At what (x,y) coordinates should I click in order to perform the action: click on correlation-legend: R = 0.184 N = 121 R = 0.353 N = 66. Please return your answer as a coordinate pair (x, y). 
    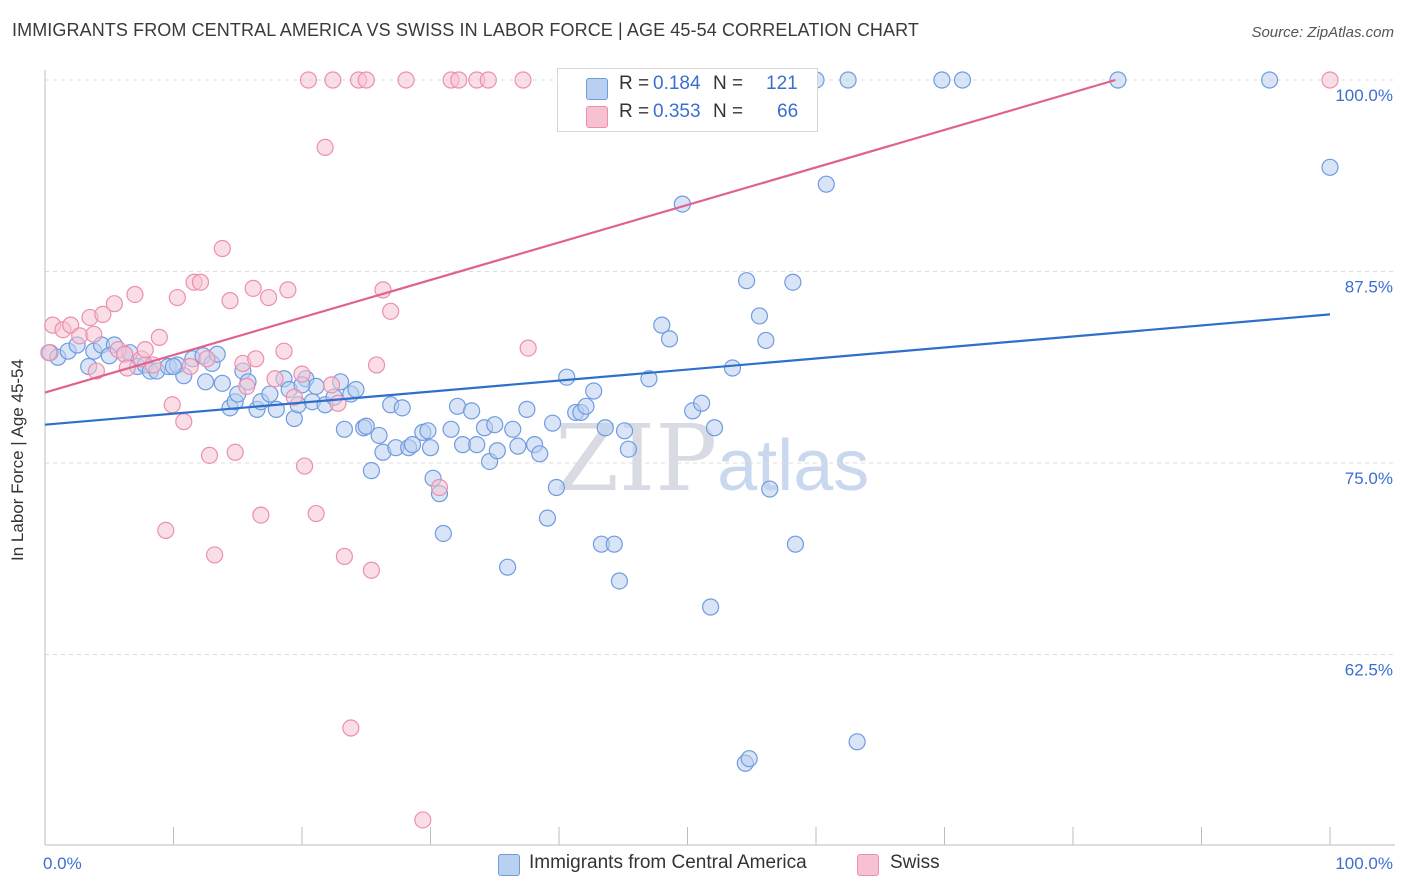
    Looking at the image, I should click on (687, 100).